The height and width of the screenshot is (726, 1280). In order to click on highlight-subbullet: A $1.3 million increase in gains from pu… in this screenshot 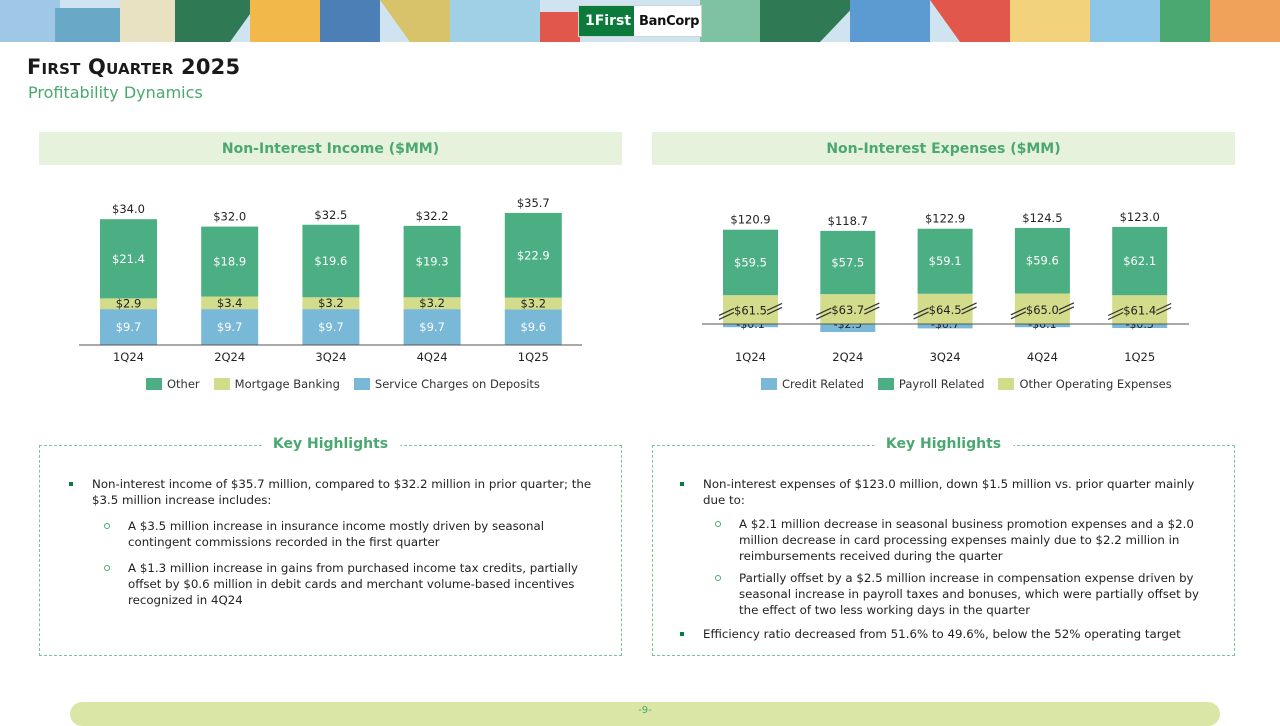, I will do `click(330, 584)`.